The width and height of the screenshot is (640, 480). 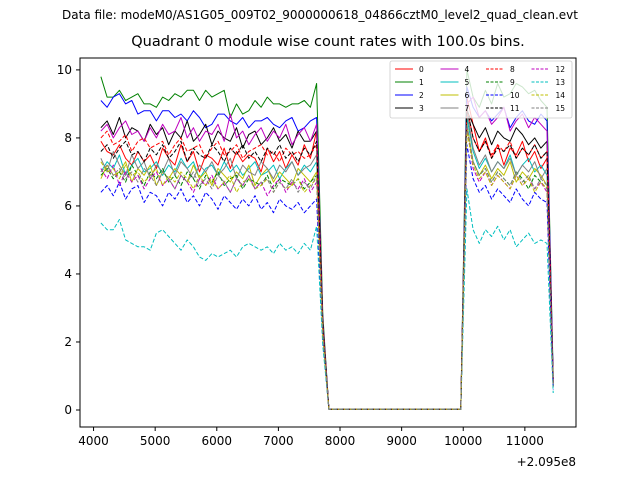 I want to click on legend-label-6: 6, so click(x=467, y=95).